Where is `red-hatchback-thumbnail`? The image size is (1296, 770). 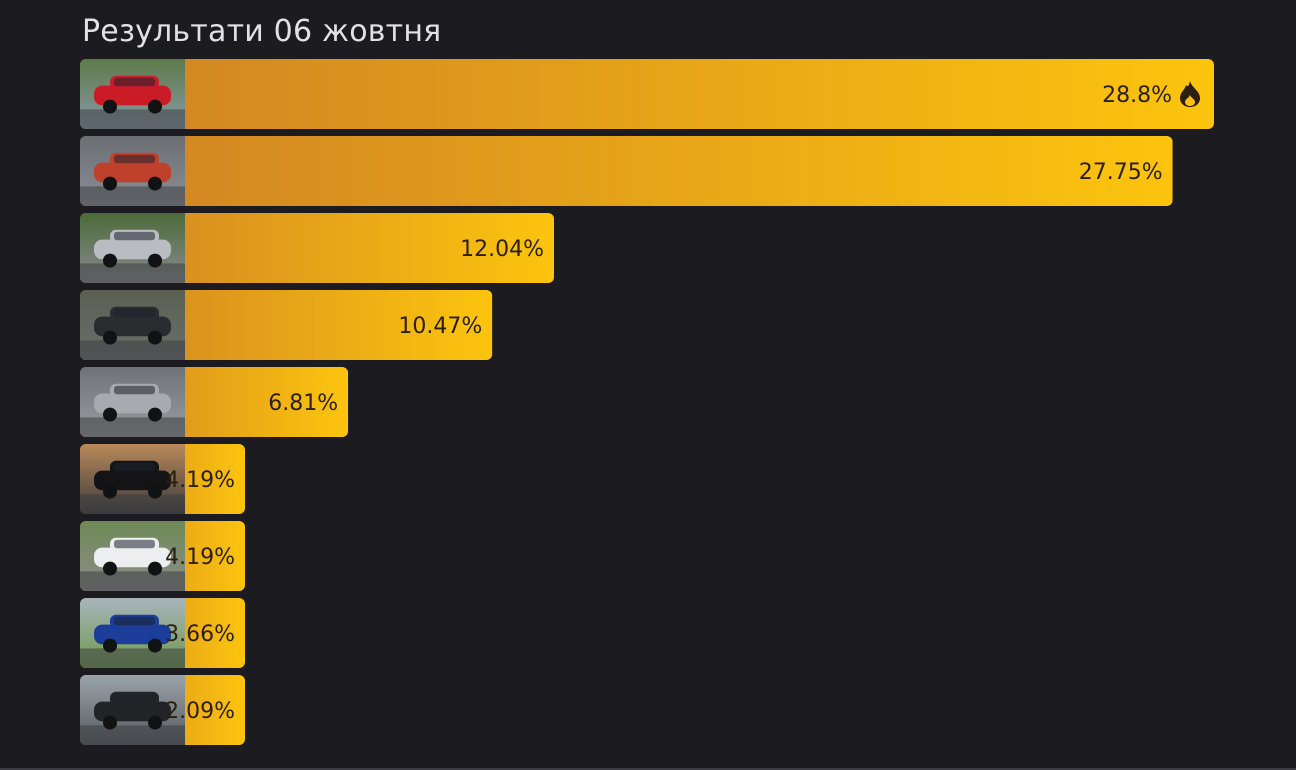 red-hatchback-thumbnail is located at coordinates (132, 94).